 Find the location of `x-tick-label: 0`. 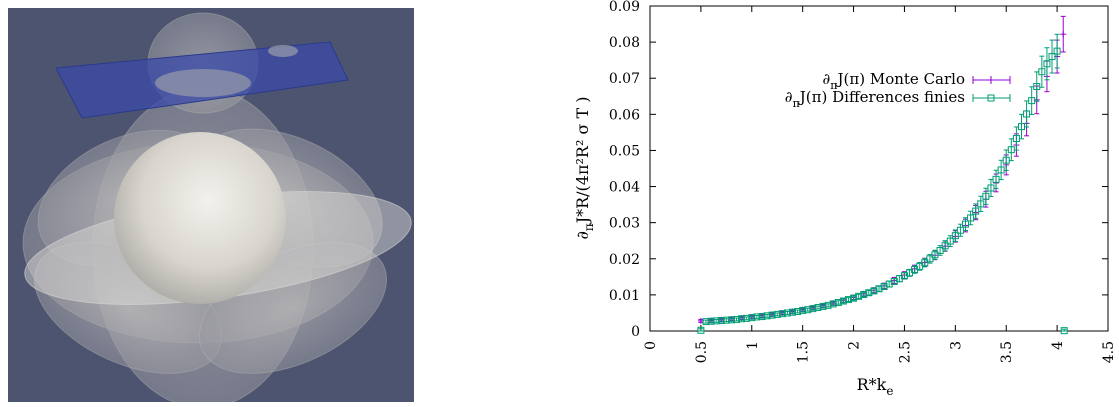

x-tick-label: 0 is located at coordinates (651, 345).